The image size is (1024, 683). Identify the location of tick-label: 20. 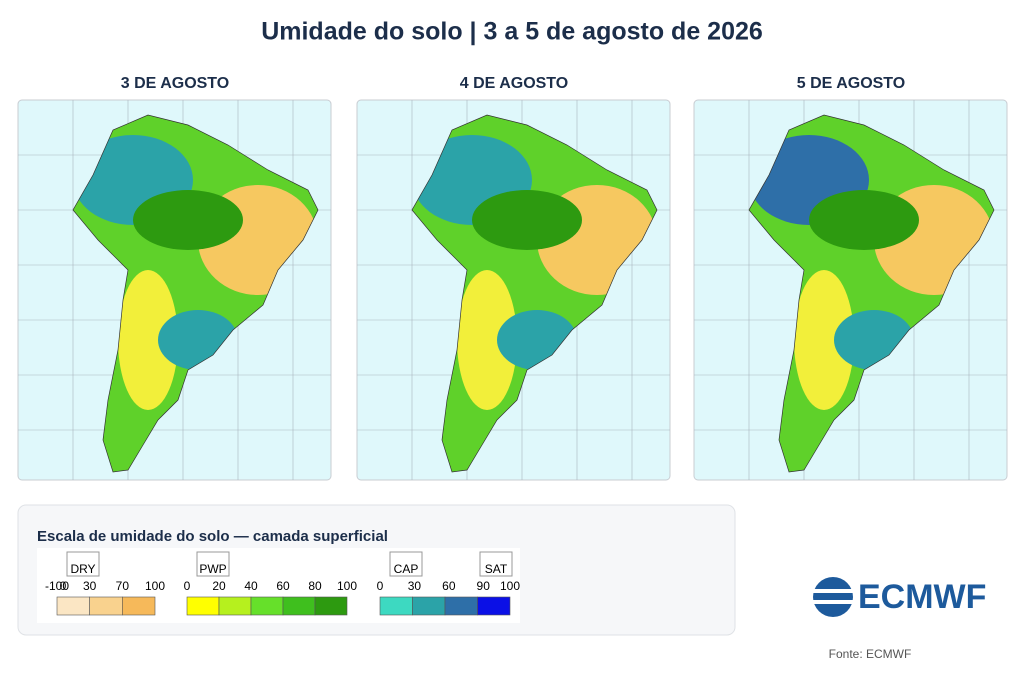
(219, 586).